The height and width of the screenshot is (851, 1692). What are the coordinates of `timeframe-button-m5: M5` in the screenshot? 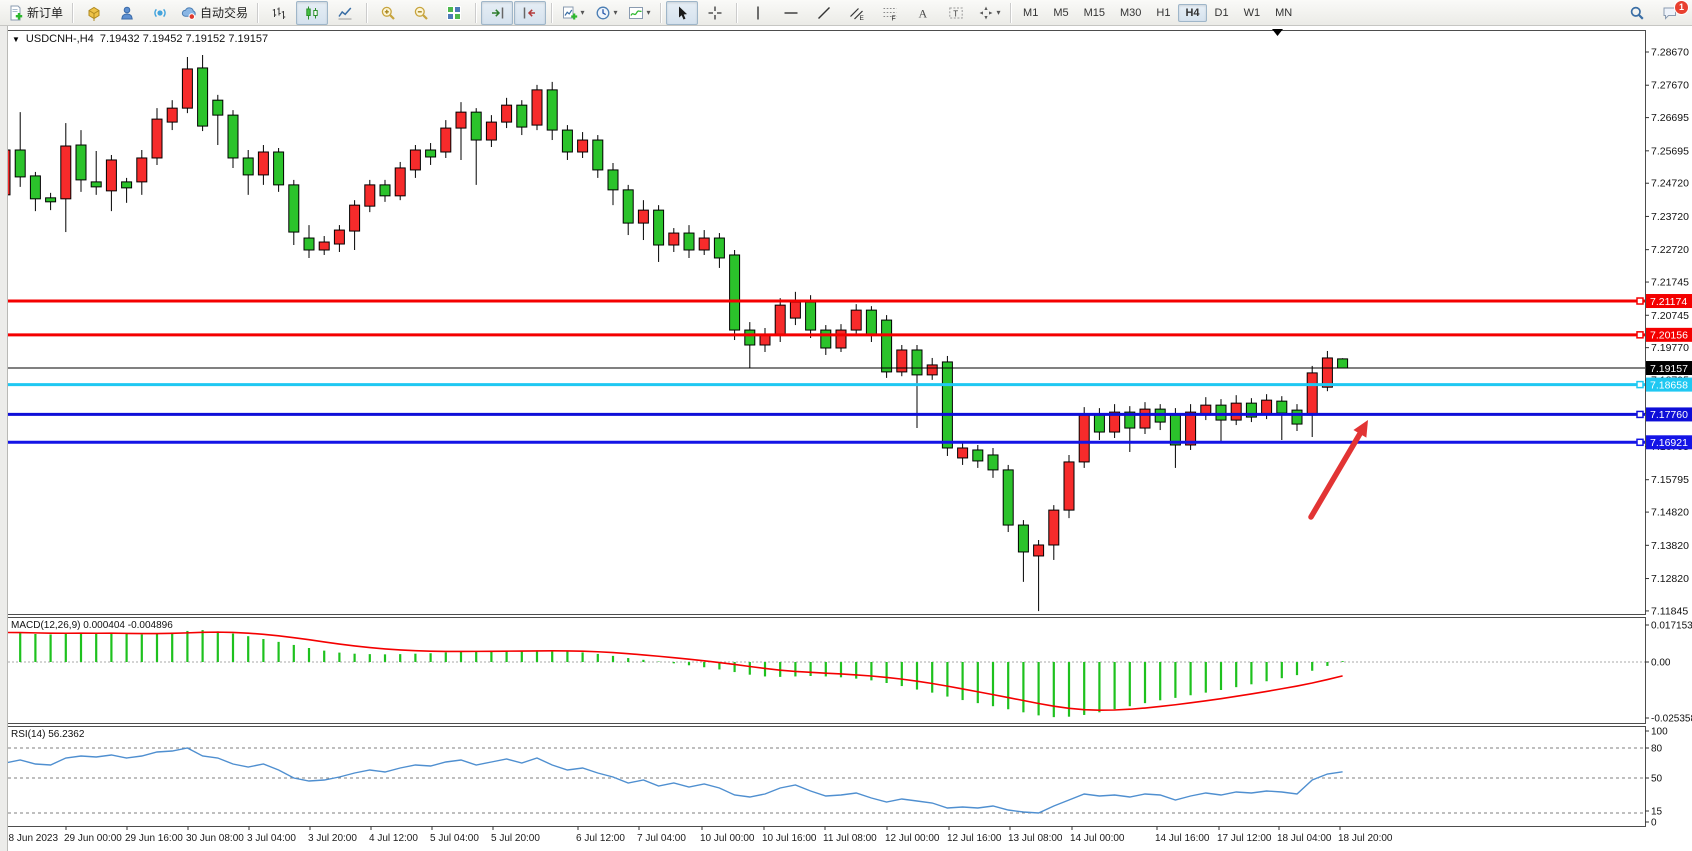 It's located at (1061, 12).